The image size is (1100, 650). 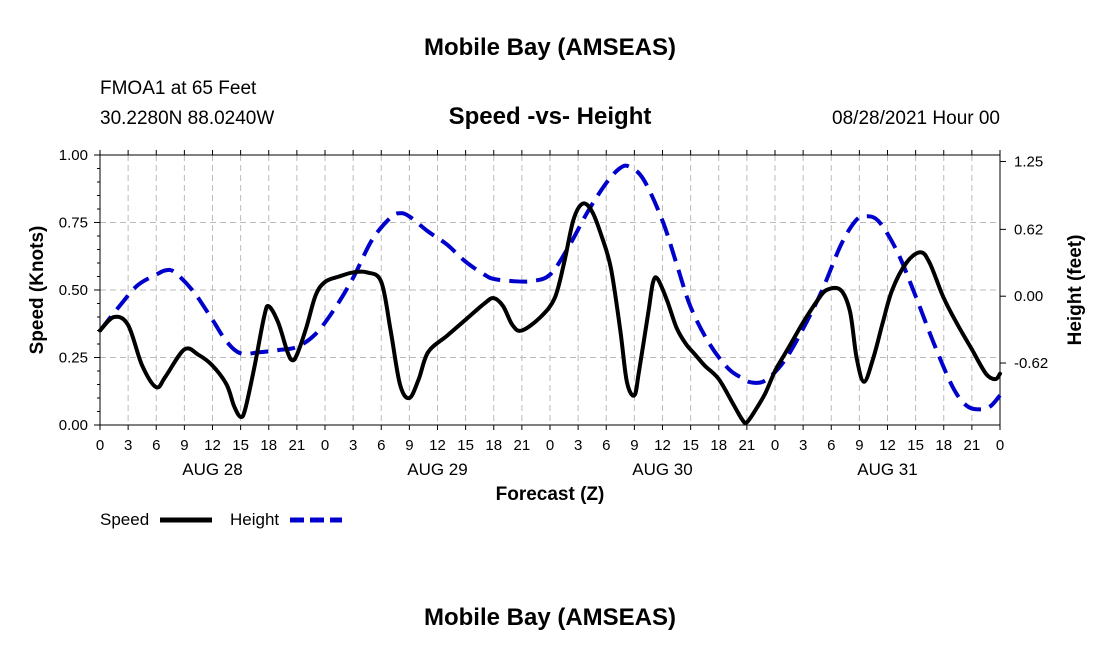 What do you see at coordinates (1028, 161) in the screenshot?
I see `y-right-tick-label: 1.25` at bounding box center [1028, 161].